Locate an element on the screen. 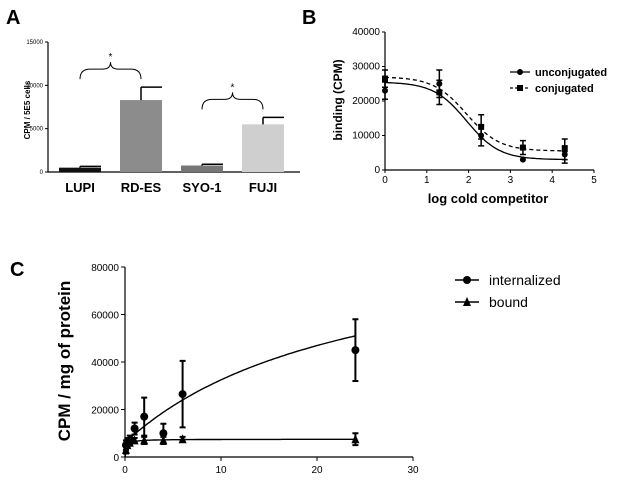 Image resolution: width=640 pixels, height=488 pixels. panel-b-fit-curve-unconjugated is located at coordinates (476, 121).